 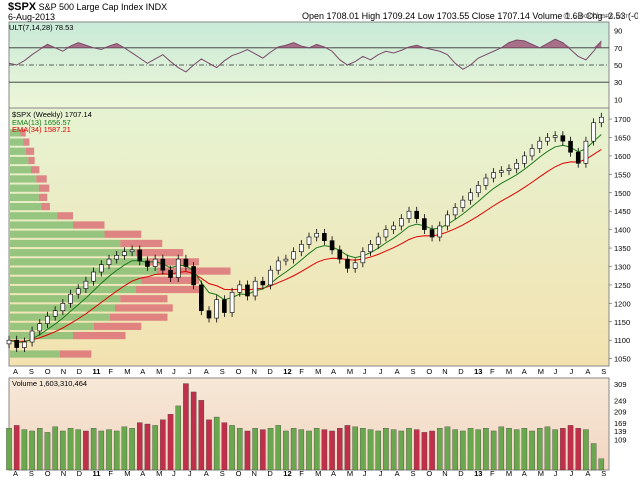 What do you see at coordinates (622, 174) in the screenshot?
I see `price-tick-label: 1550` at bounding box center [622, 174].